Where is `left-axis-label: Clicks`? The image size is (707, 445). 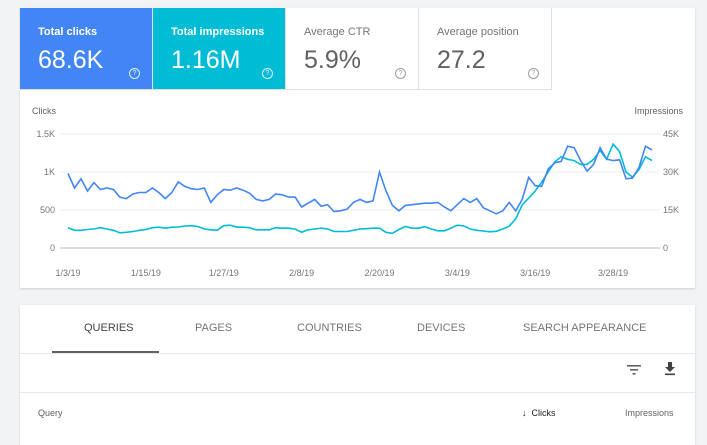 left-axis-label: Clicks is located at coordinates (44, 111).